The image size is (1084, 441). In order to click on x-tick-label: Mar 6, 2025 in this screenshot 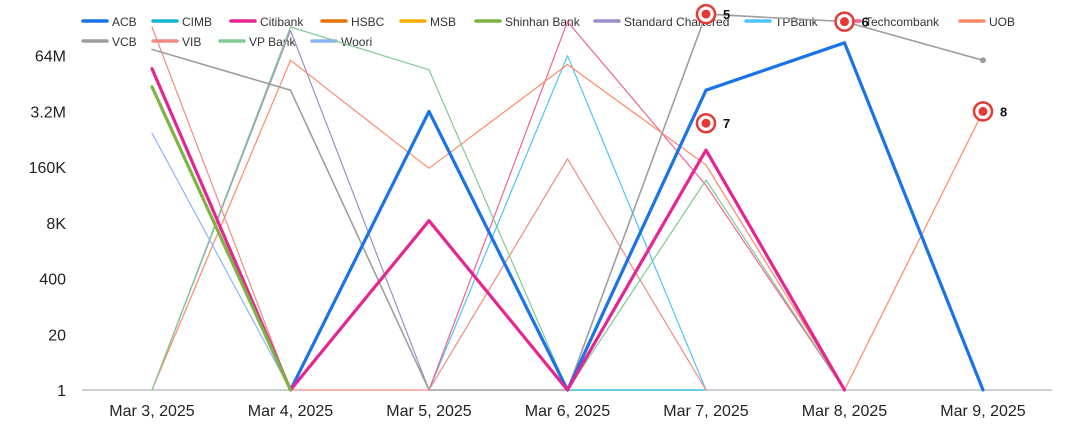, I will do `click(567, 411)`.